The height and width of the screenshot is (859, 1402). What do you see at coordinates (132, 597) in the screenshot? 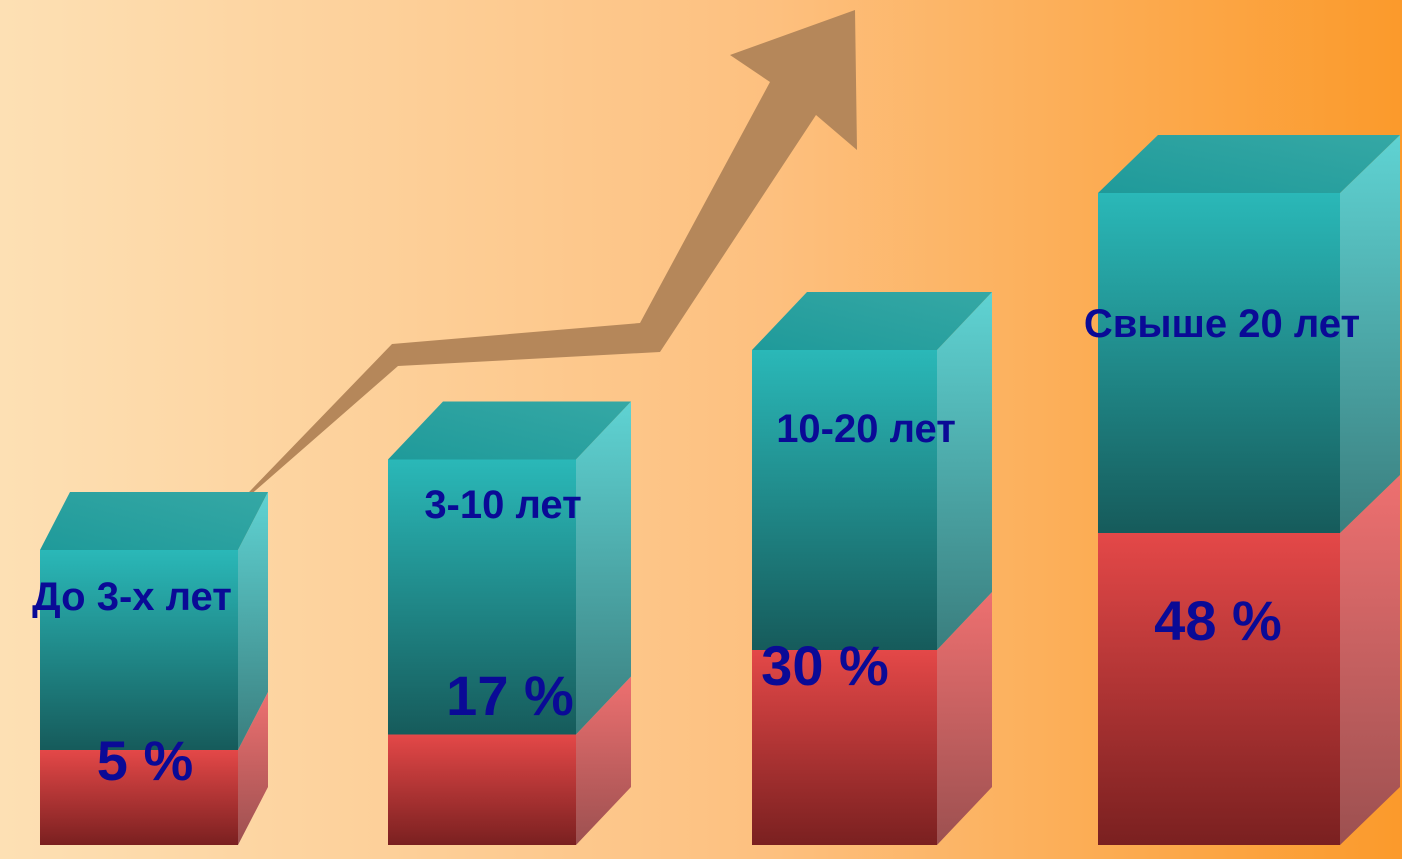
I see `category-label: До 3-х лет` at bounding box center [132, 597].